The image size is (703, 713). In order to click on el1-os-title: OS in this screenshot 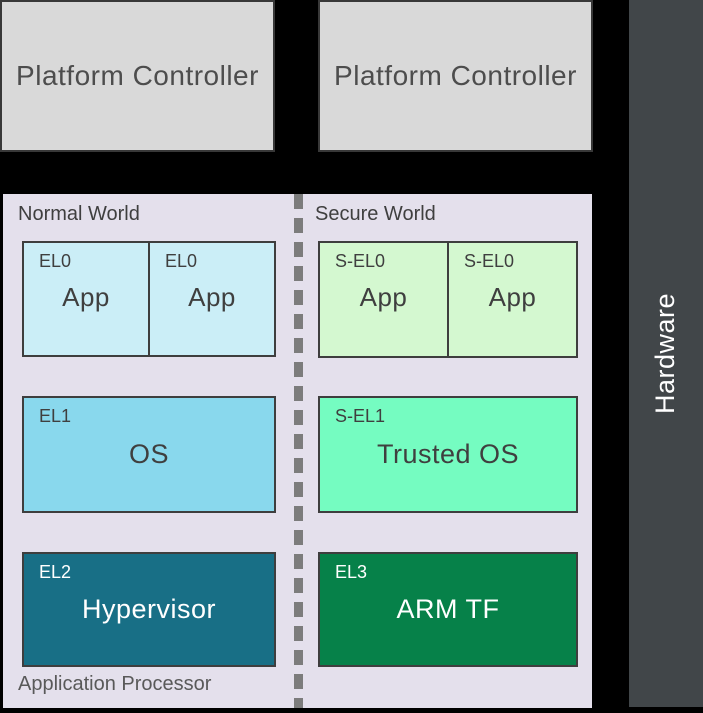, I will do `click(148, 454)`.